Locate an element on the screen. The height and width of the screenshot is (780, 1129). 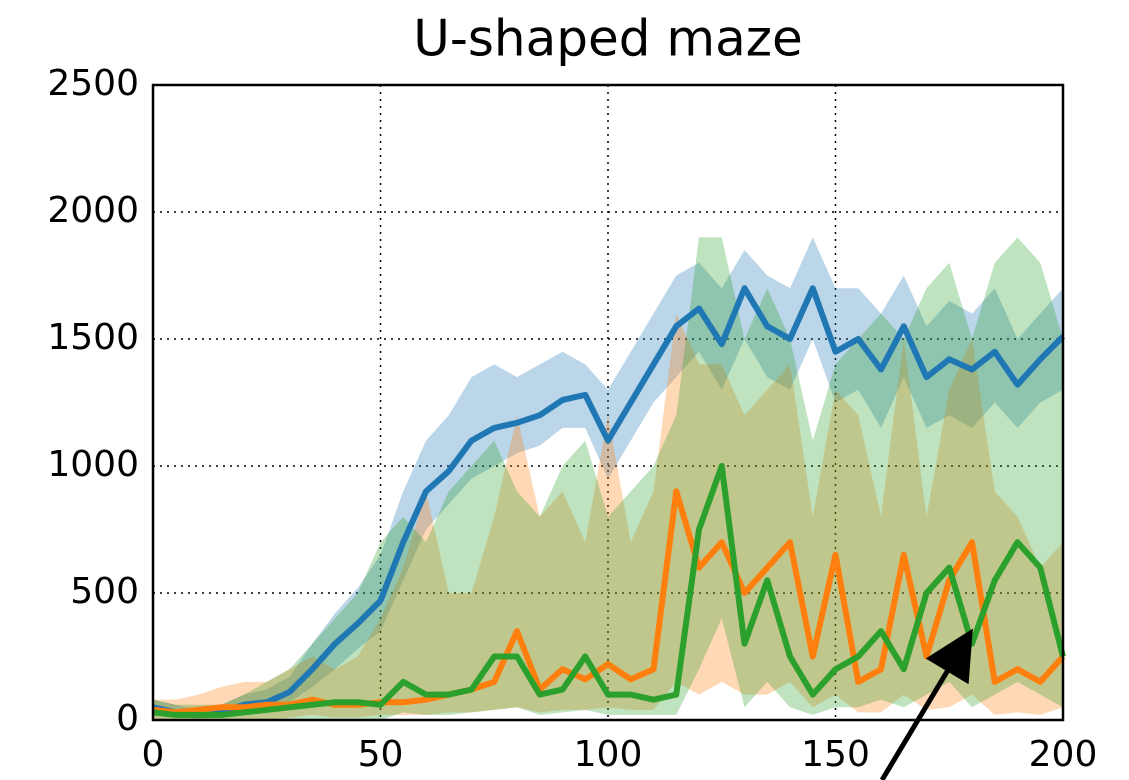
y-tick-label: 1500 is located at coordinates (93, 337).